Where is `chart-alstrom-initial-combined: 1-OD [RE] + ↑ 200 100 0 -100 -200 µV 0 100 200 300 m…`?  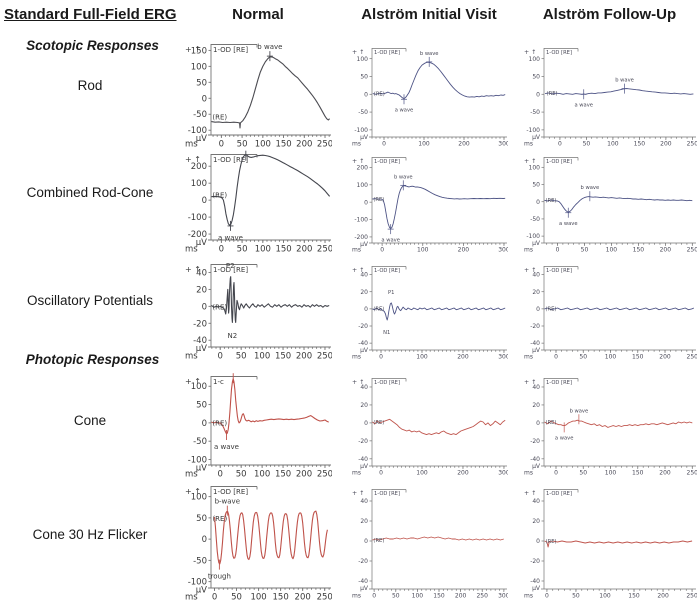
chart-alstrom-initial-combined: 1-OD [RE] + ↑ 200 100 0 -100 -200 µV 0 100 200 300 m… is located at coordinates (429, 203).